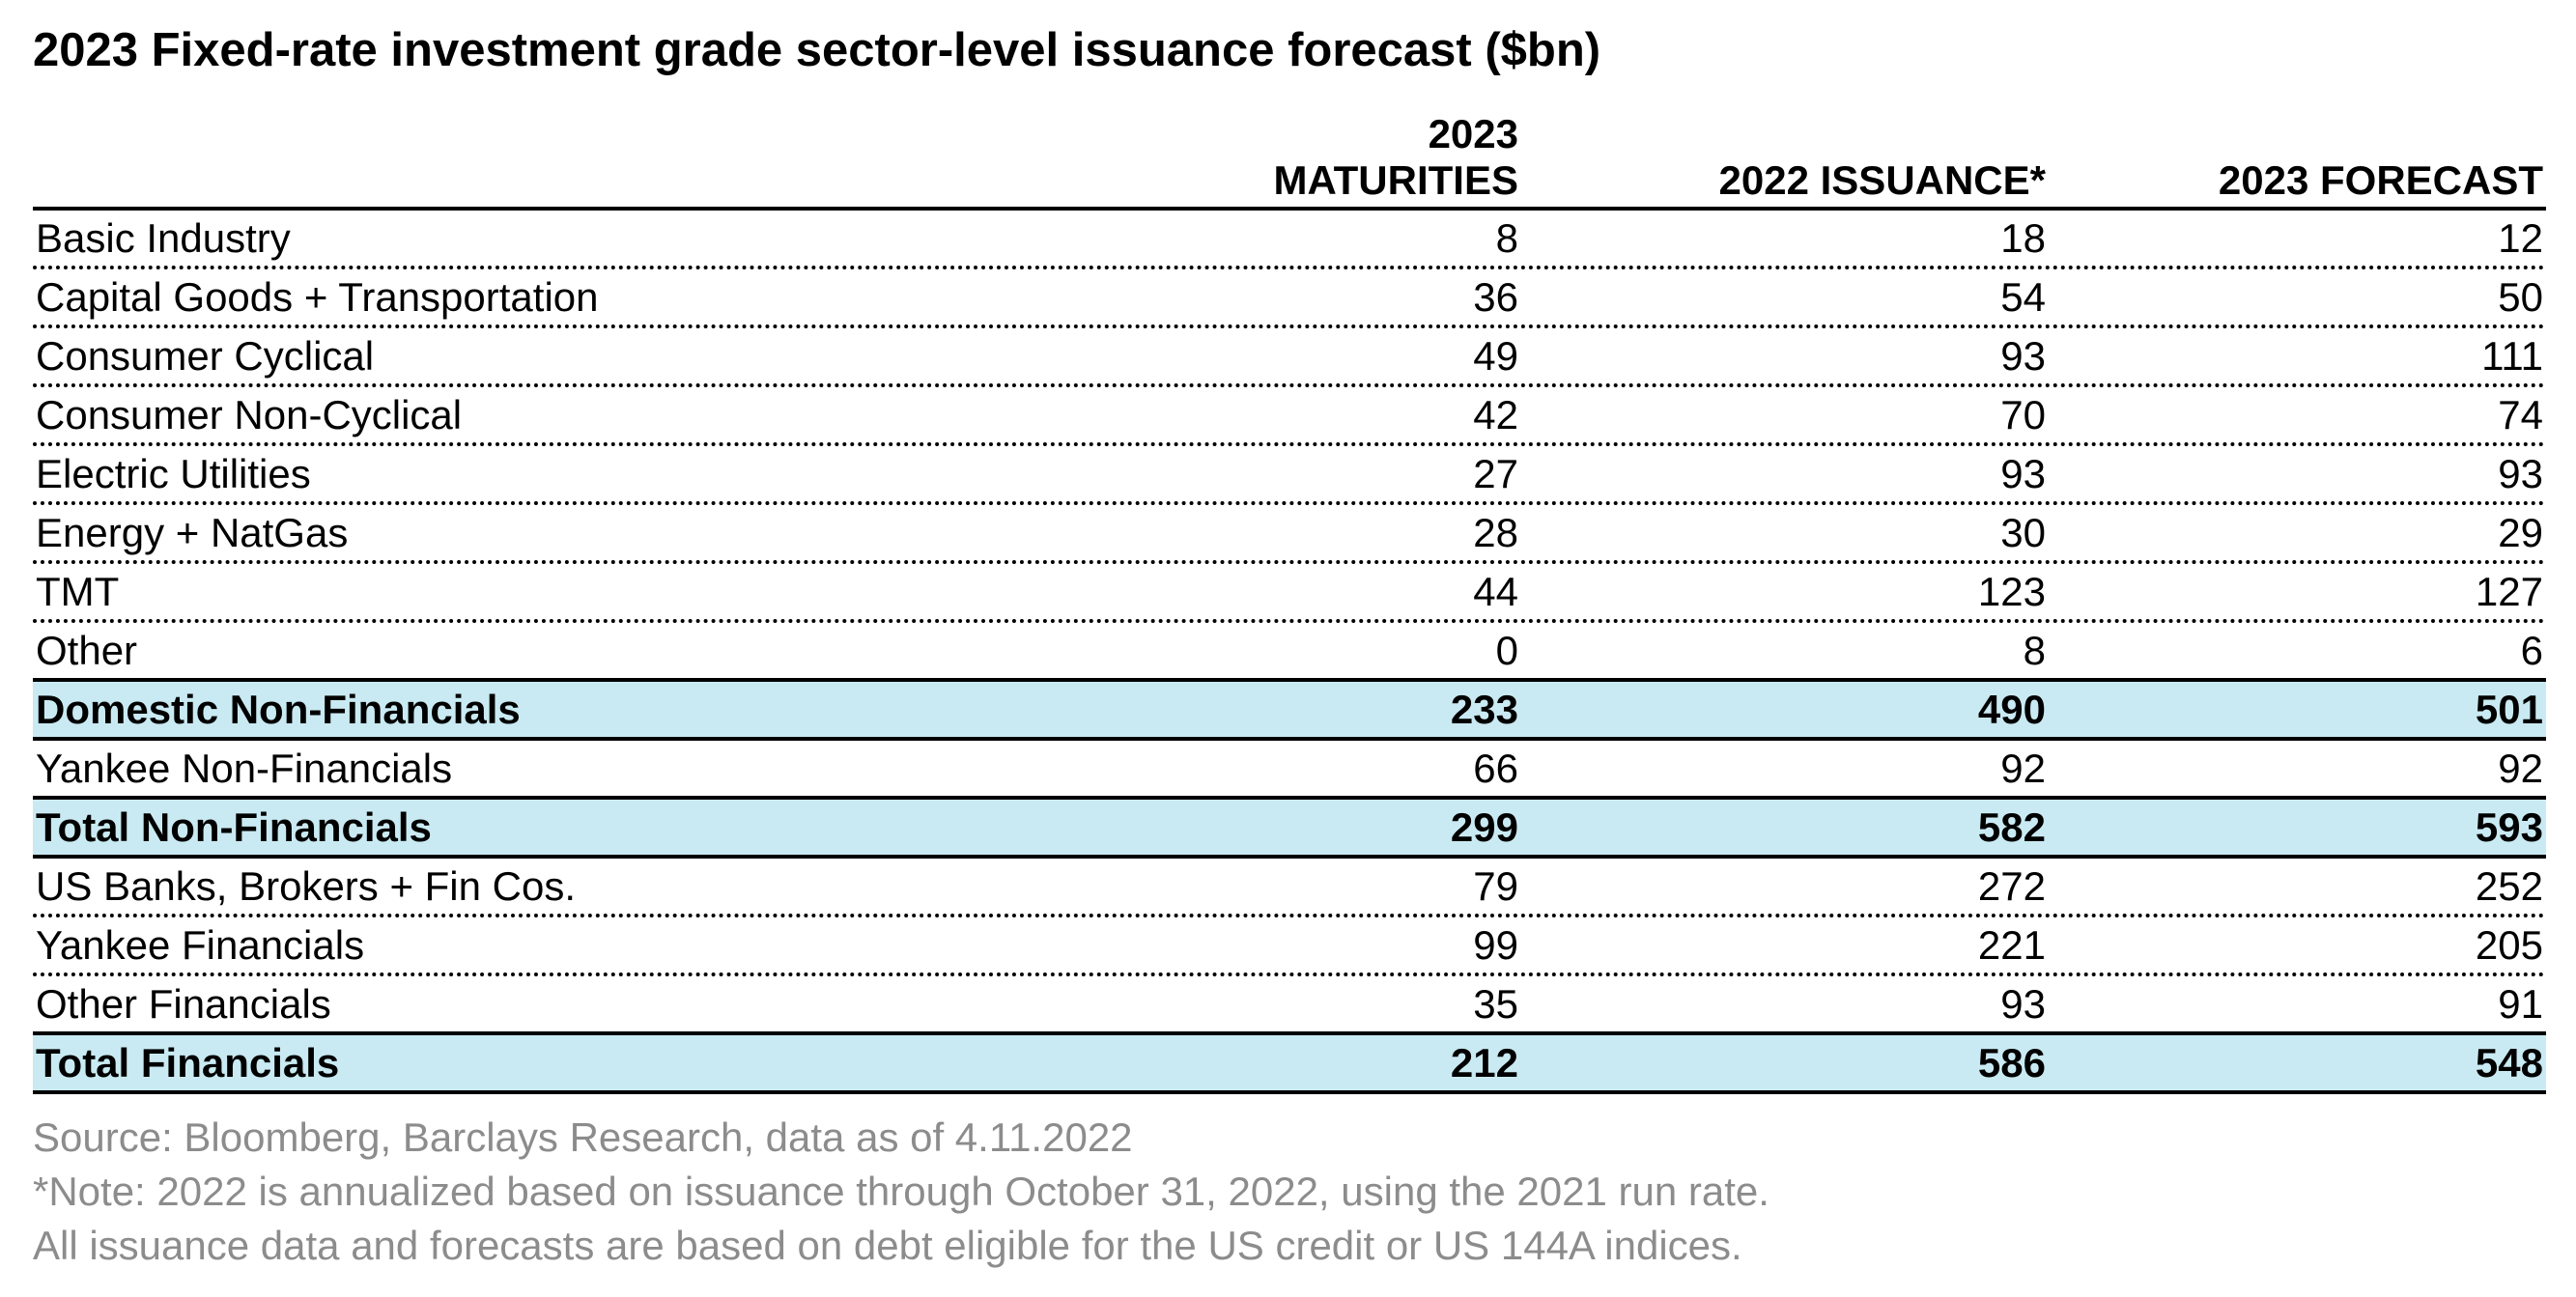 The height and width of the screenshot is (1297, 2576). What do you see at coordinates (2520, 768) in the screenshot?
I see `forecast-value: 92` at bounding box center [2520, 768].